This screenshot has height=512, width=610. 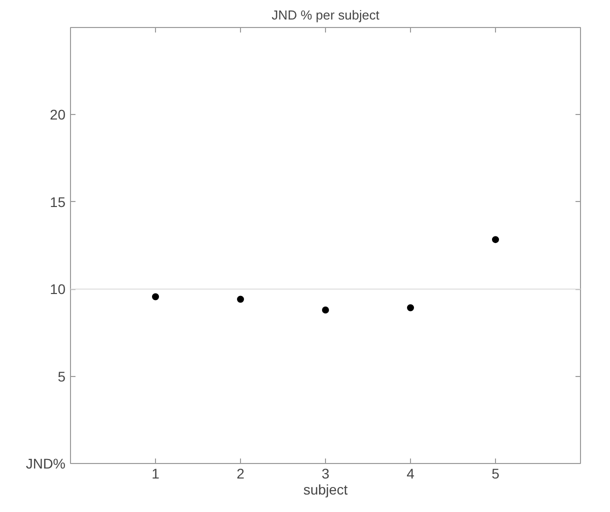 What do you see at coordinates (58, 202) in the screenshot?
I see `y-tick-label: 15` at bounding box center [58, 202].